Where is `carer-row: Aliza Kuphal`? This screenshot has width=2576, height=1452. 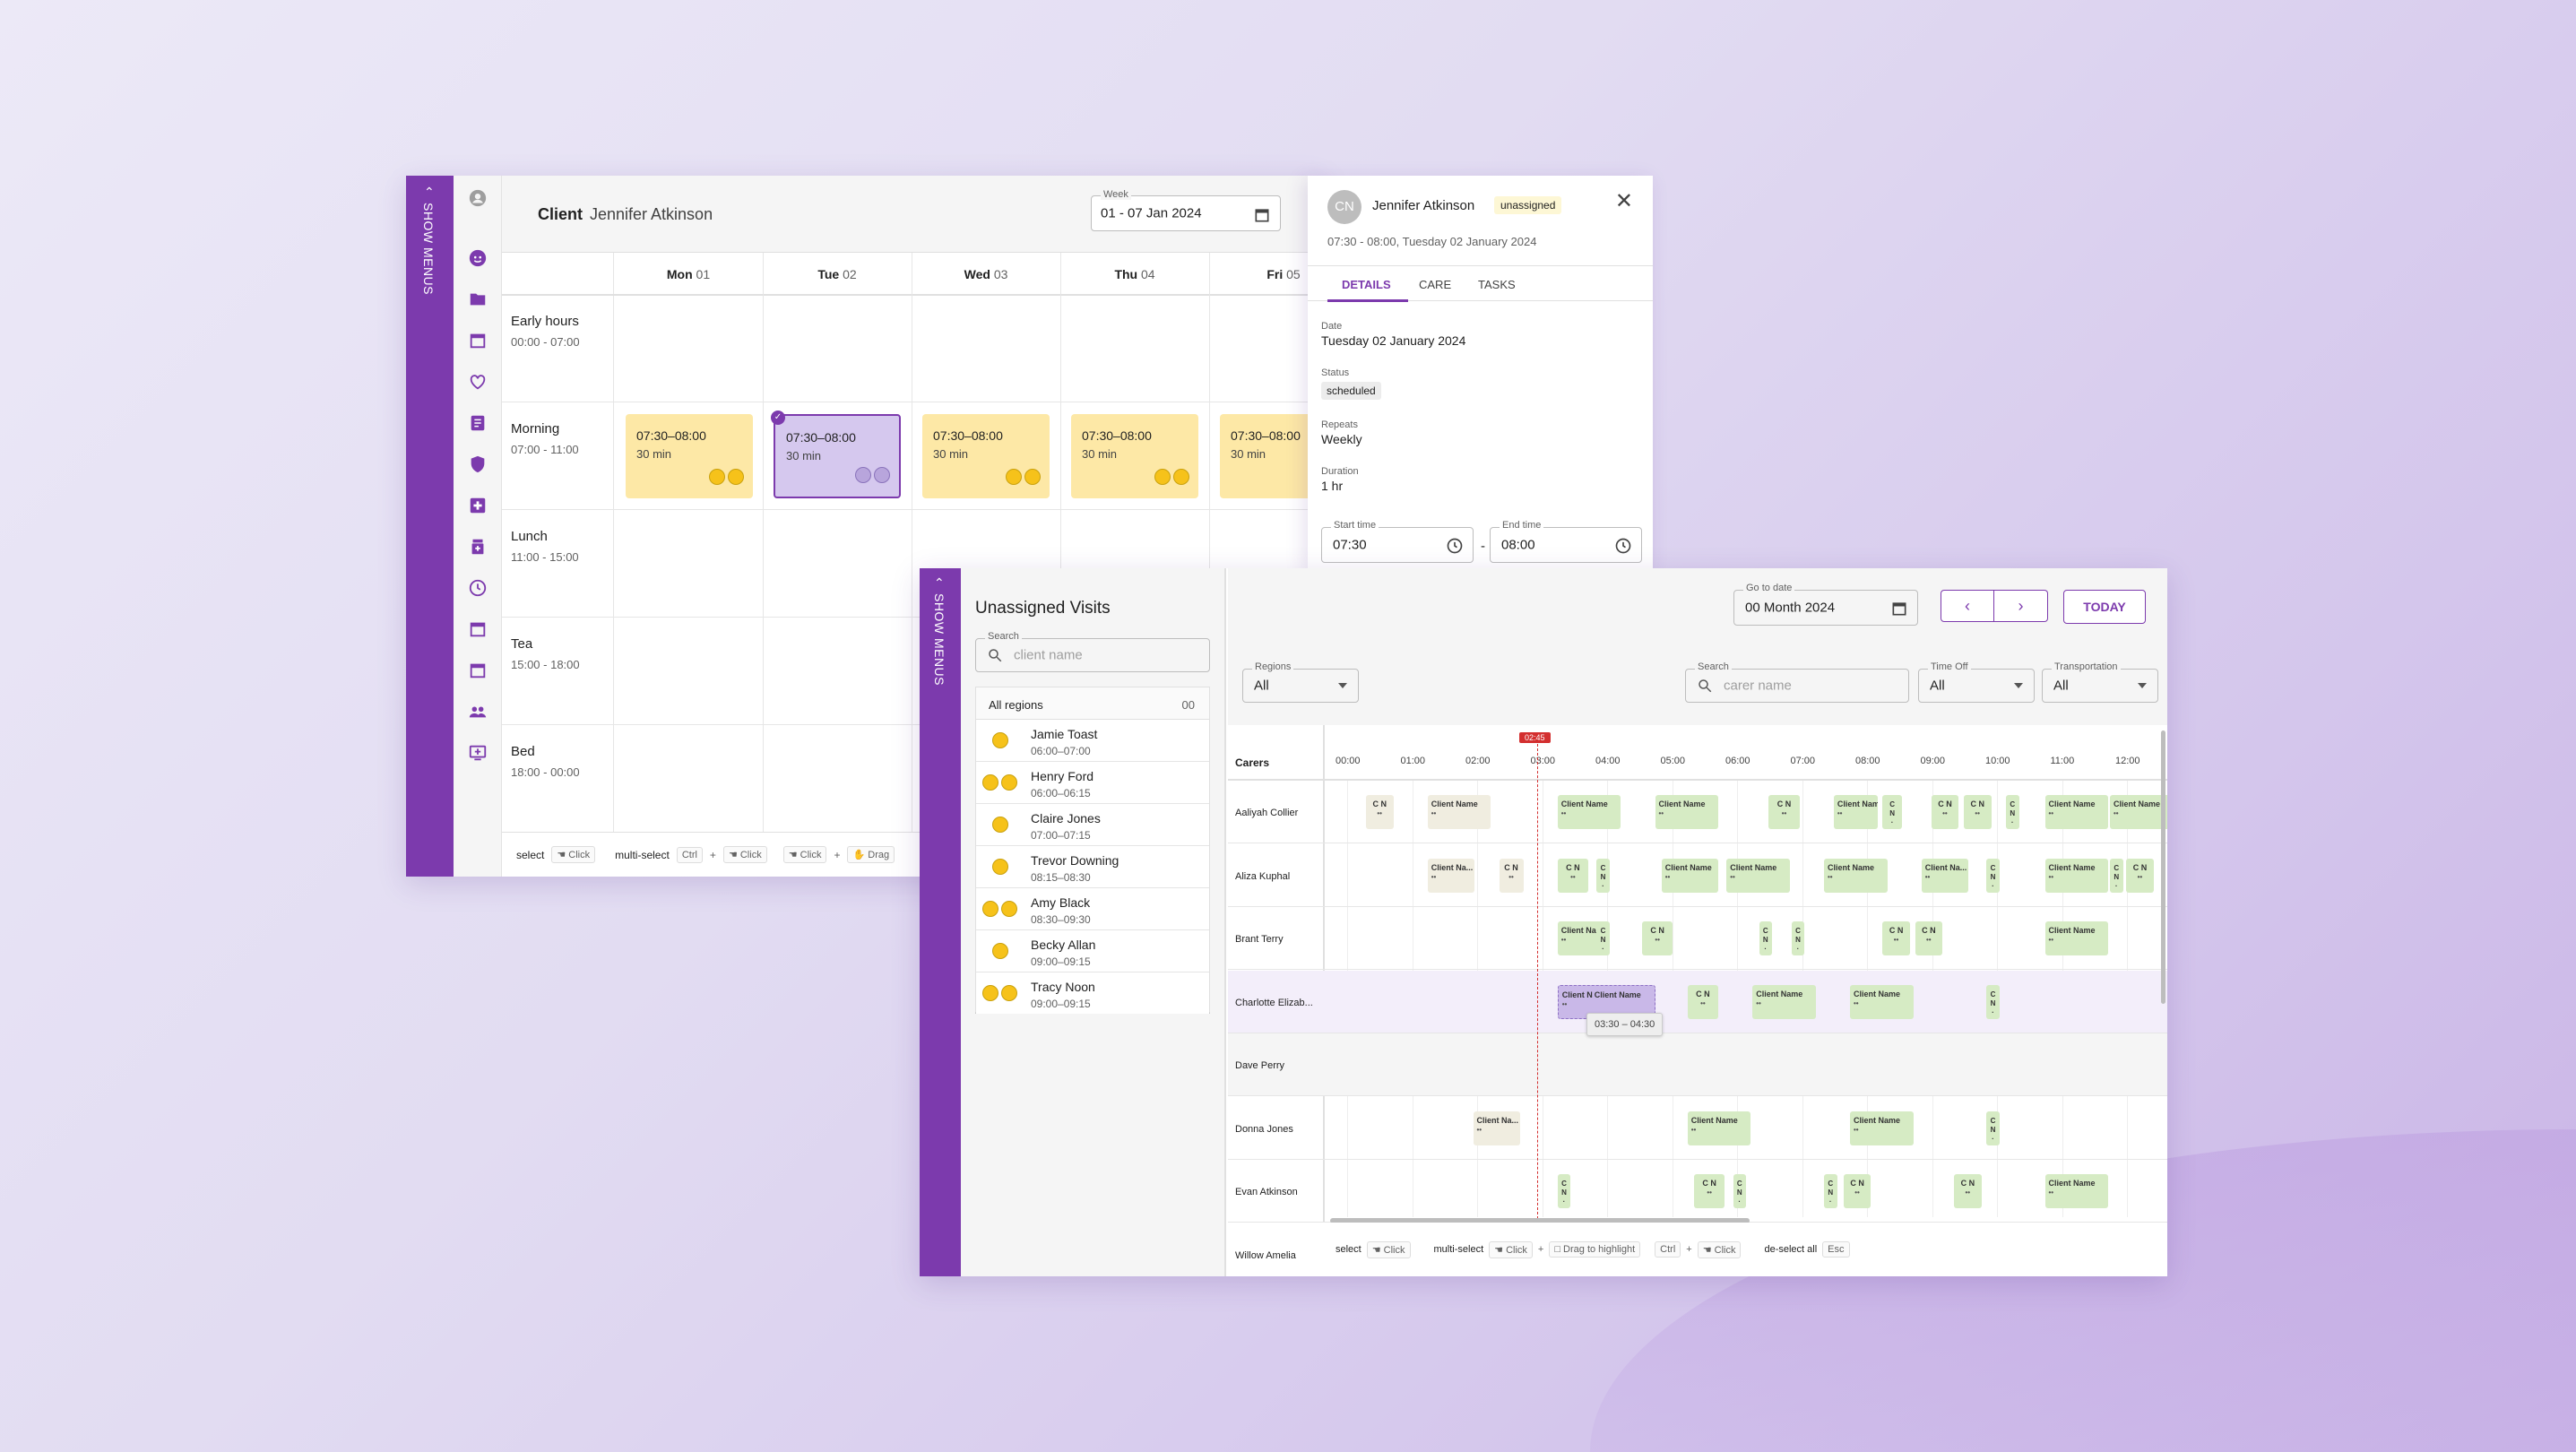
carer-row: Aliza Kuphal is located at coordinates (1697, 875).